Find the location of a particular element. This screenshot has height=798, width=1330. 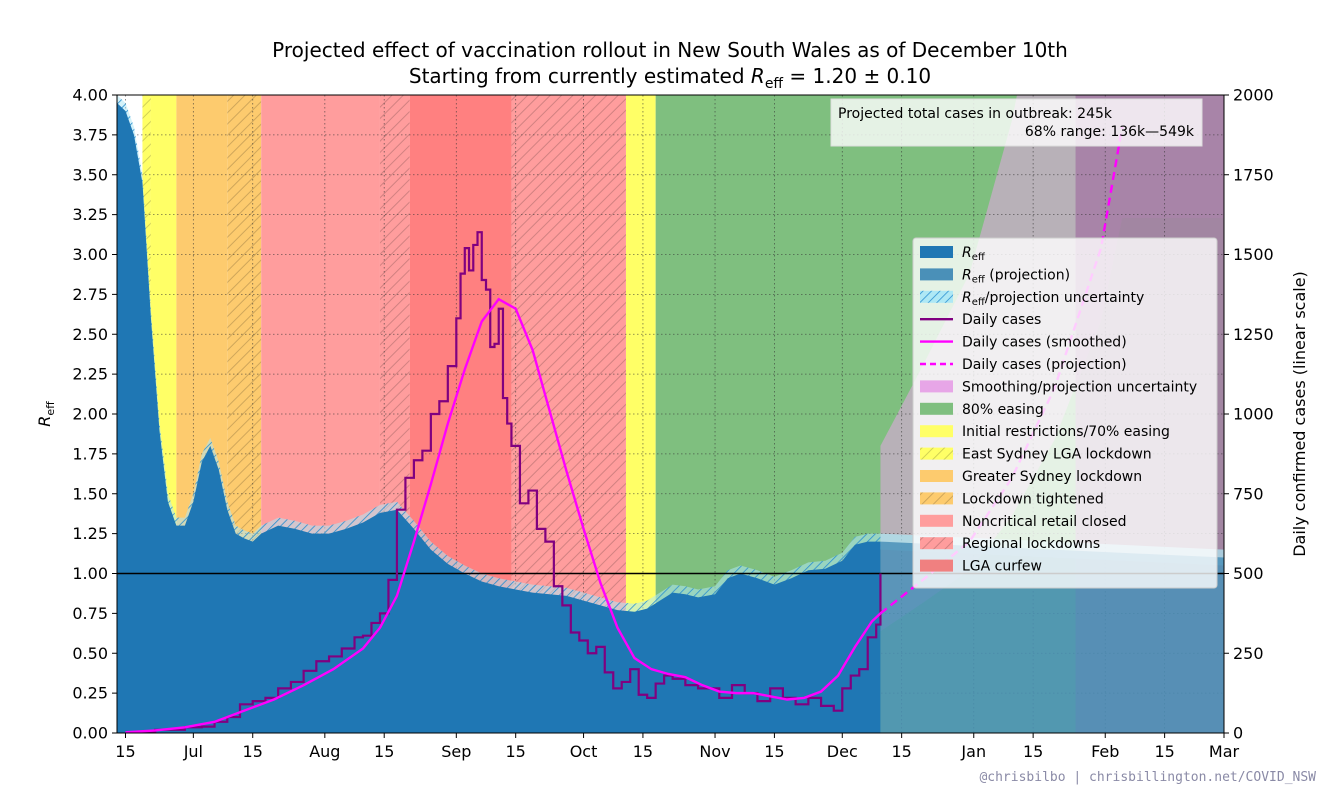

legend-label-3: Daily cases is located at coordinates (1001, 320).